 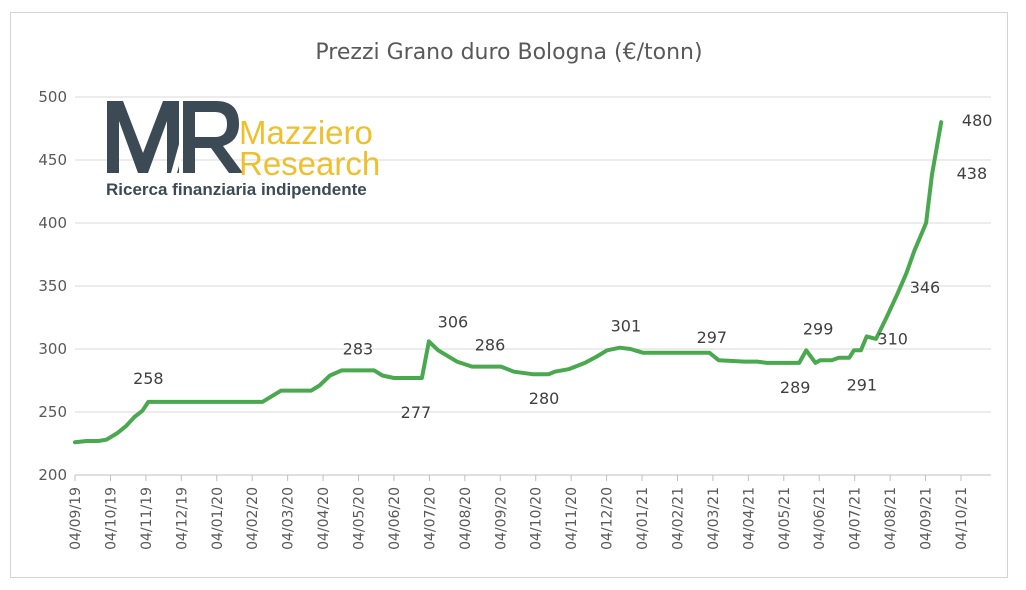 What do you see at coordinates (175, 137) in the screenshot?
I see `mr-logo-mark-icon` at bounding box center [175, 137].